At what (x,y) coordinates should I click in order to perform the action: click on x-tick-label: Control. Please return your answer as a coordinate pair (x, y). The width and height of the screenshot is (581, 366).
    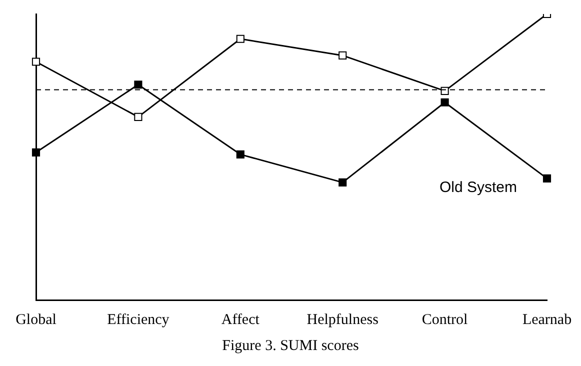
    Looking at the image, I should click on (445, 320).